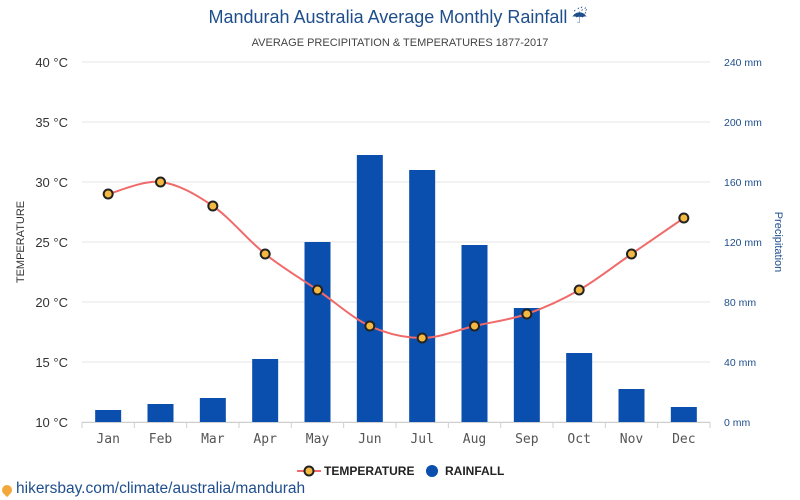 Image resolution: width=800 pixels, height=500 pixels. What do you see at coordinates (740, 363) in the screenshot?
I see `right-tick-label: 40 mm` at bounding box center [740, 363].